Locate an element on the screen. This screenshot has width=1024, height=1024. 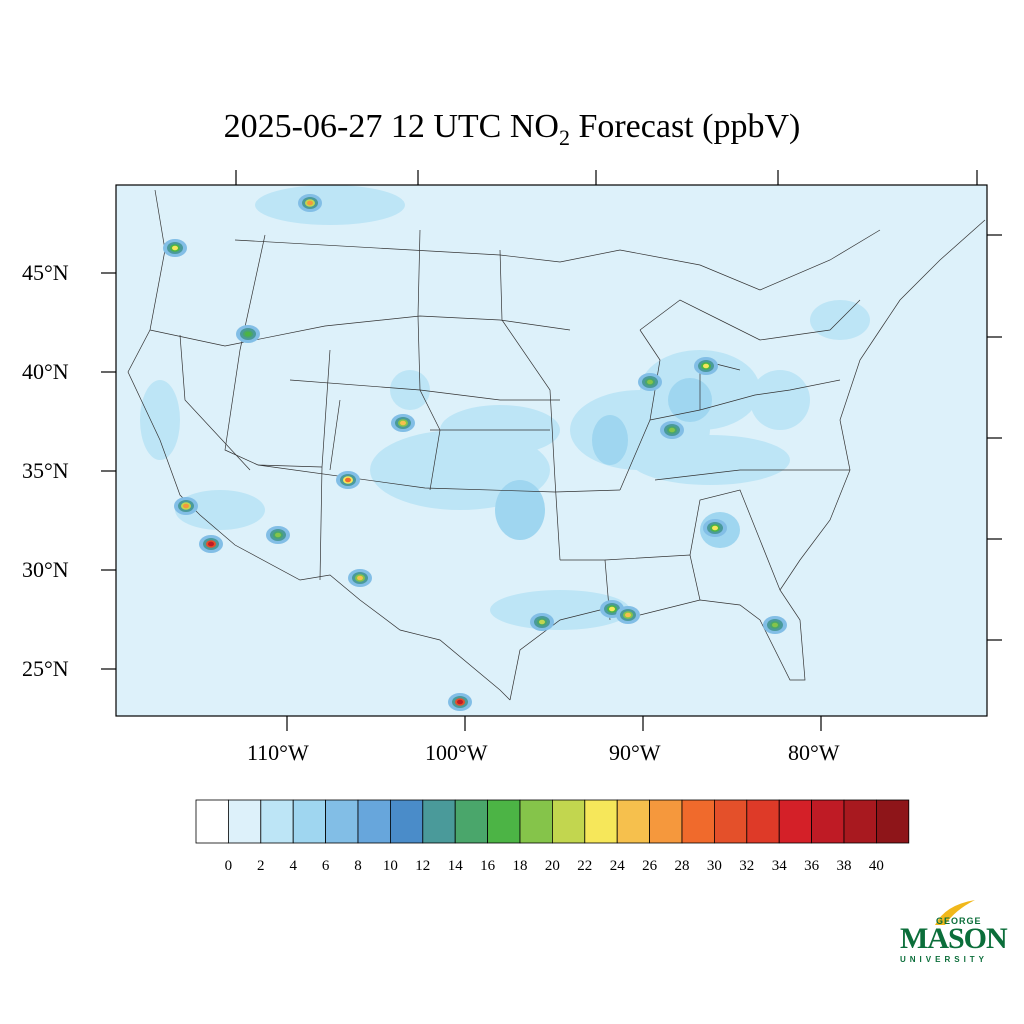
lon-label: 90°W is located at coordinates (635, 752).